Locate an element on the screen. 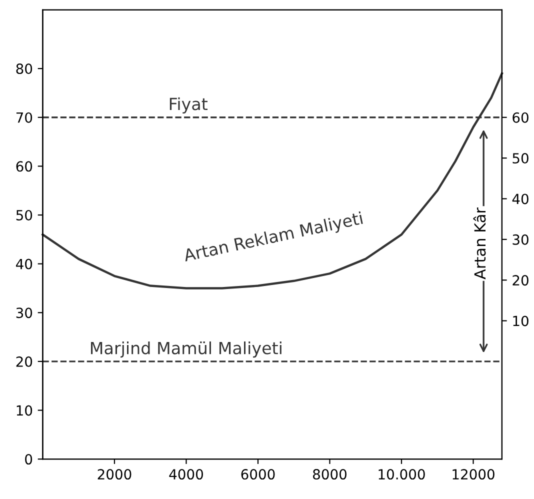 The image size is (534, 499). x-tick-label: 10.000 is located at coordinates (401, 474).